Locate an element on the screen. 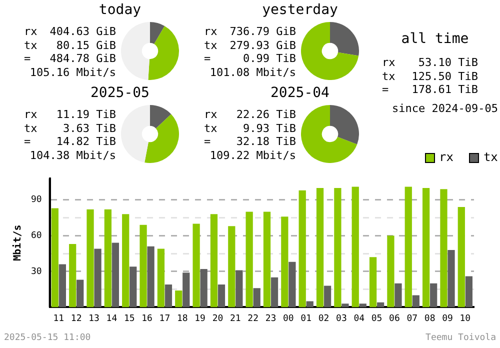  text: rx 404.63 GiB is located at coordinates (70, 31).